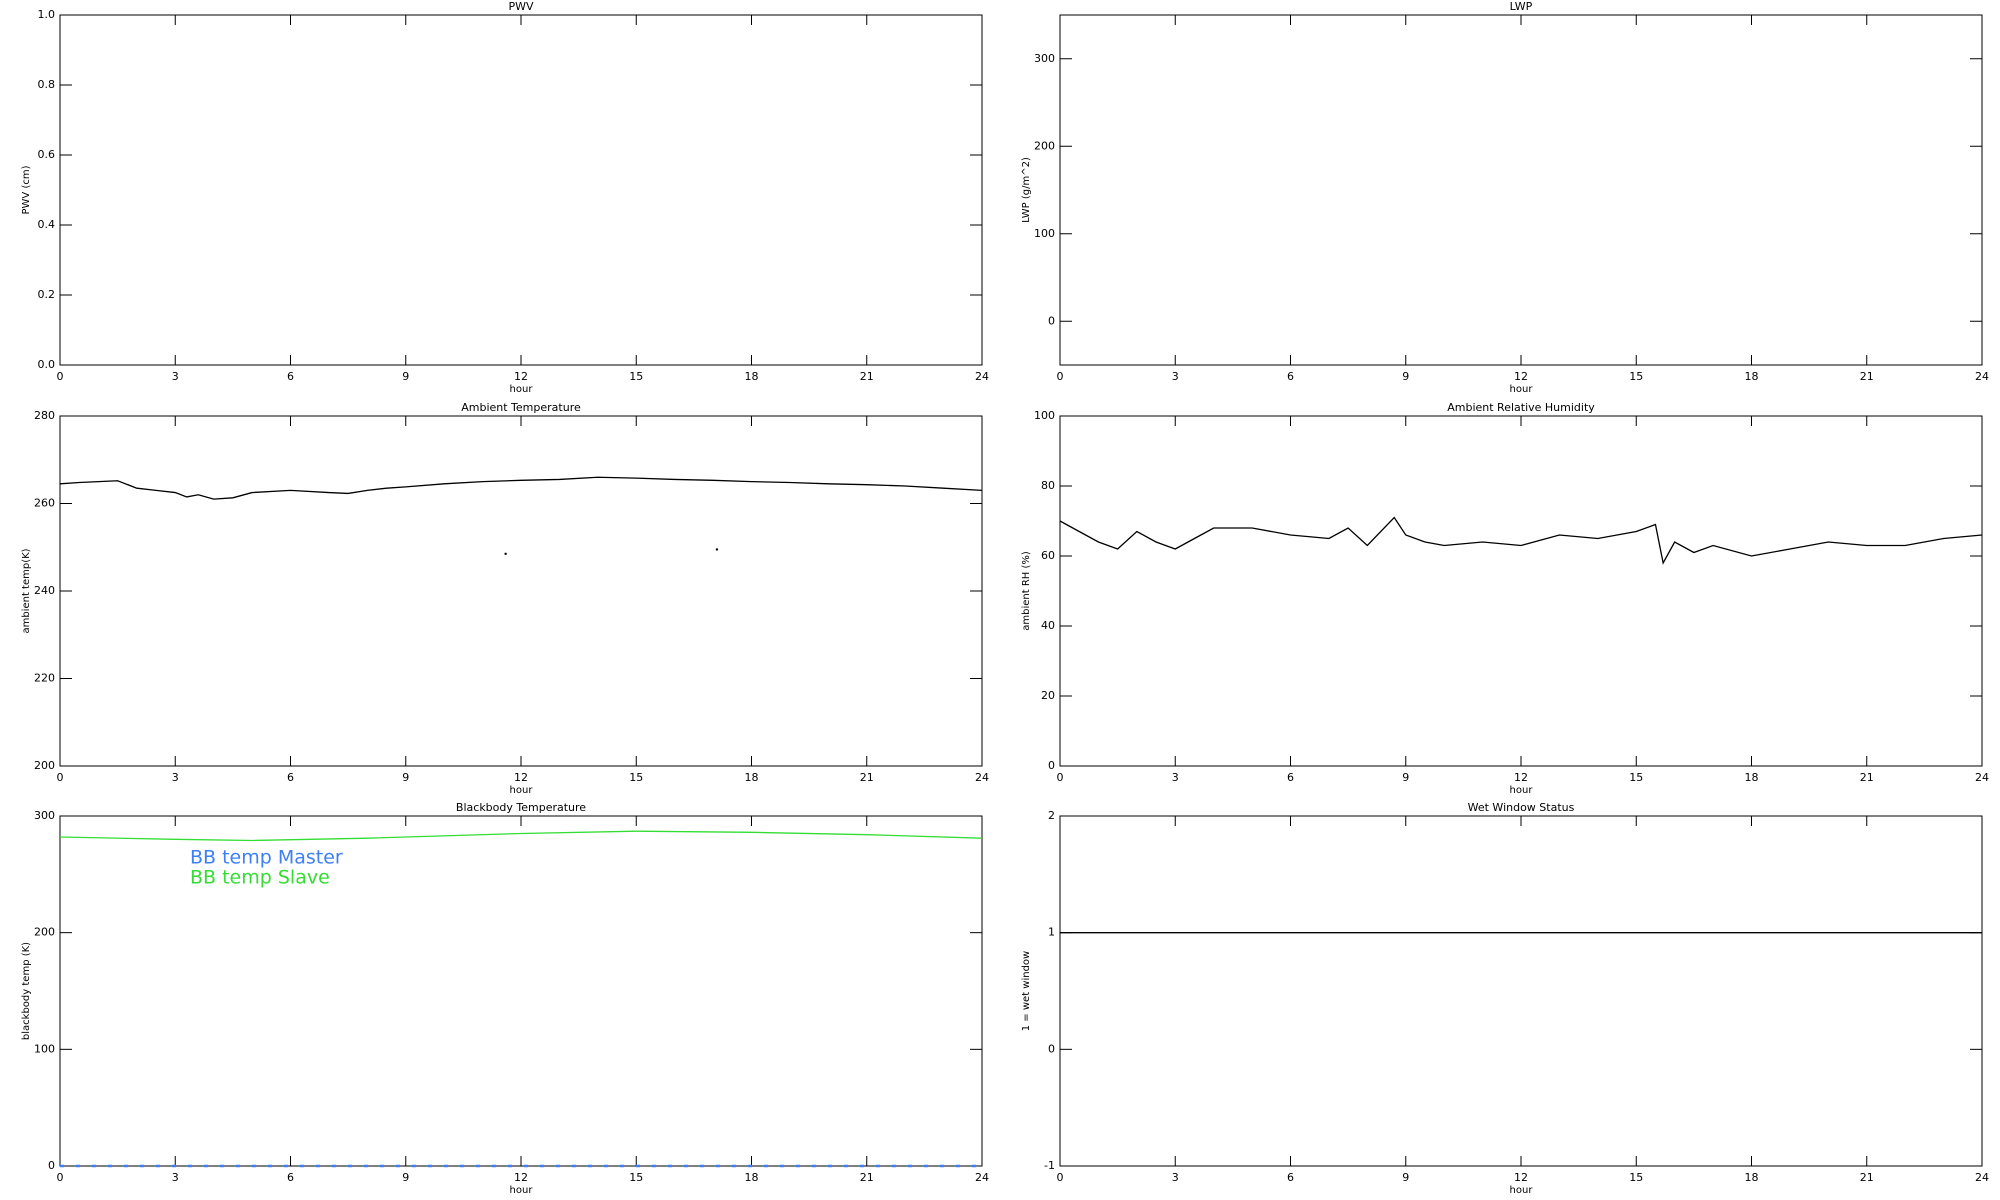 The image size is (2000, 1200). I want to click on y-tick-label: 40, so click(1048, 625).